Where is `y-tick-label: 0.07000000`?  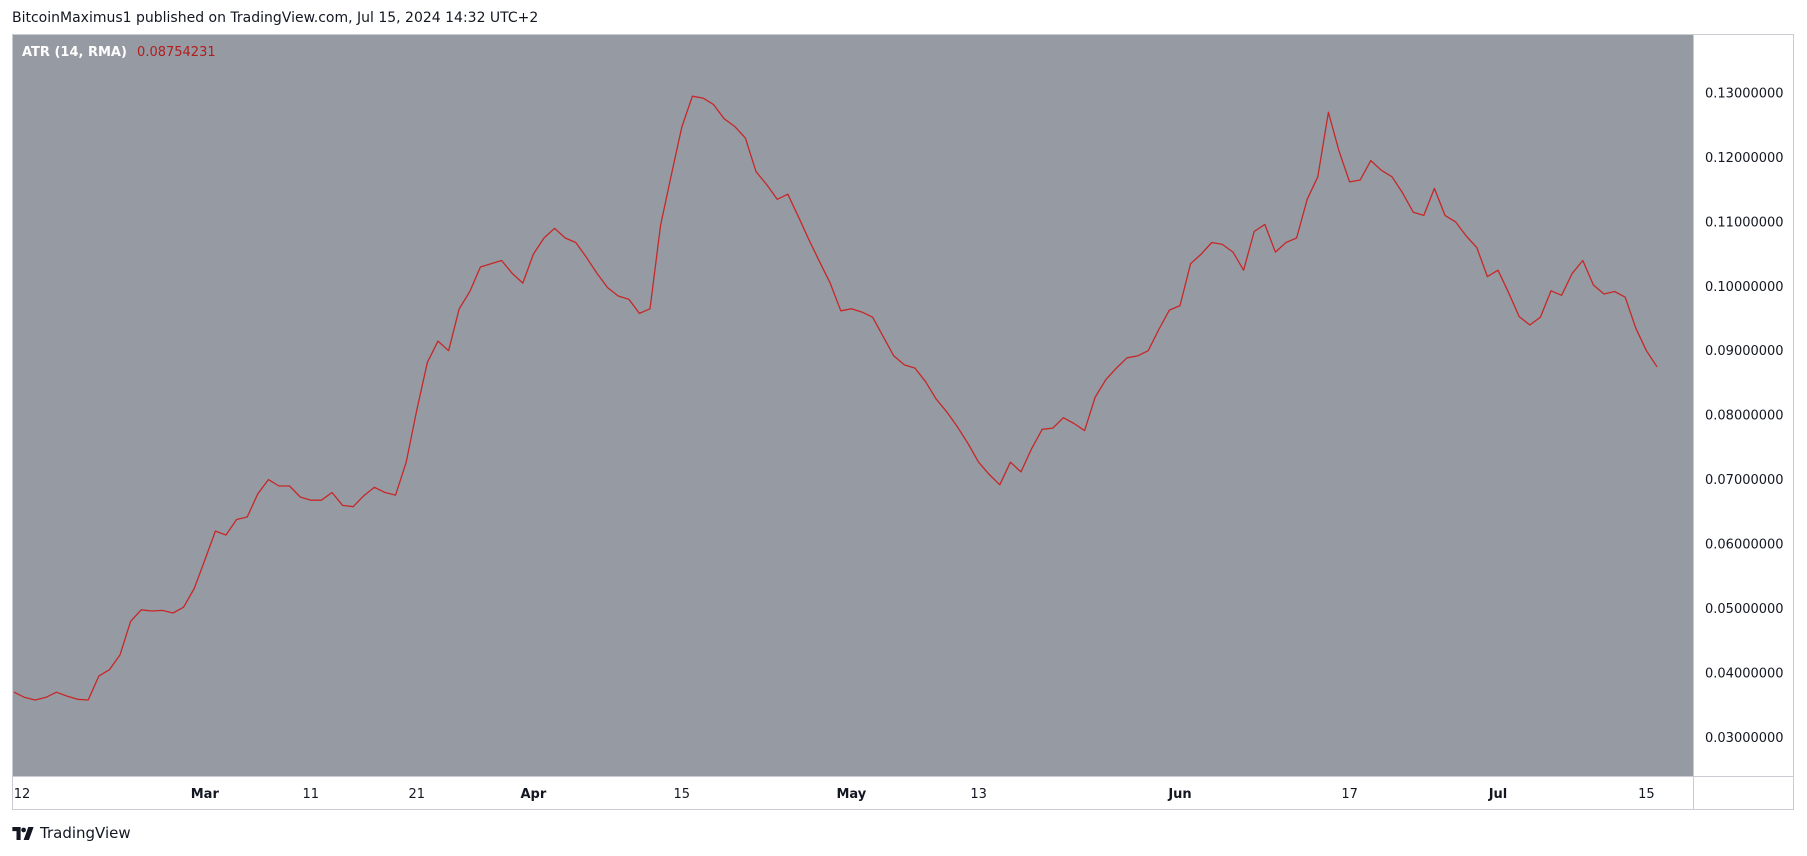
y-tick-label: 0.07000000 is located at coordinates (1744, 480).